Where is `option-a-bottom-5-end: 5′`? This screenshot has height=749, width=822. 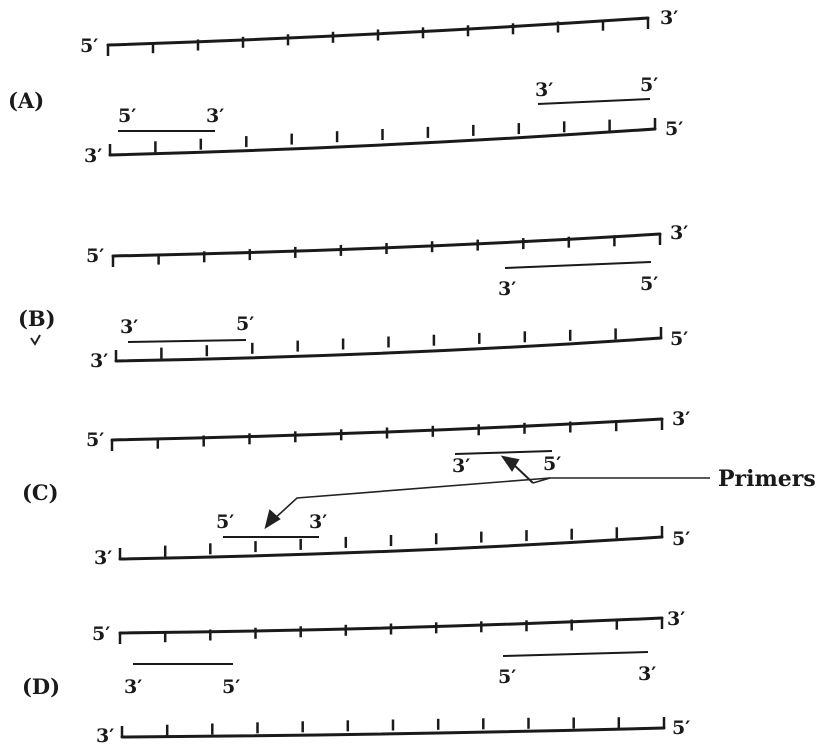
option-a-bottom-5-end: 5′ is located at coordinates (674, 129).